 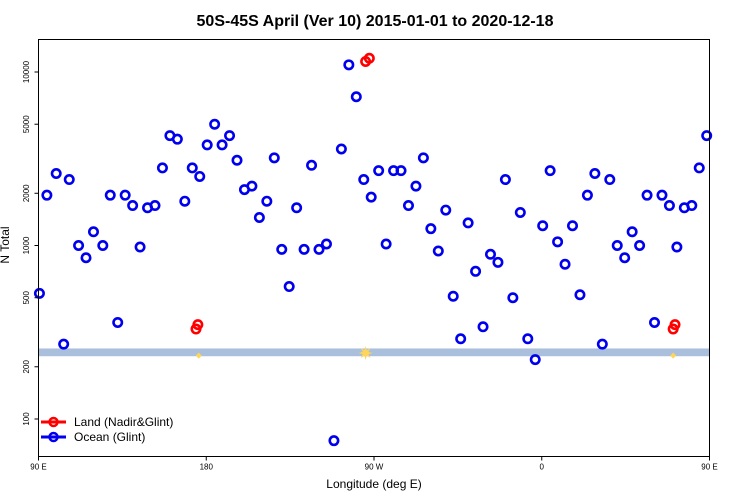 I want to click on y-tick-label-4: 2000, so click(x=26, y=193).